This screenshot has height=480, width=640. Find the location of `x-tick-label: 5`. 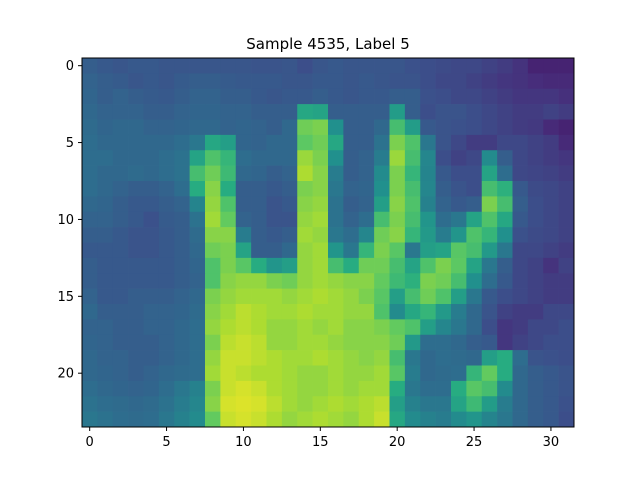

x-tick-label: 5 is located at coordinates (166, 442).